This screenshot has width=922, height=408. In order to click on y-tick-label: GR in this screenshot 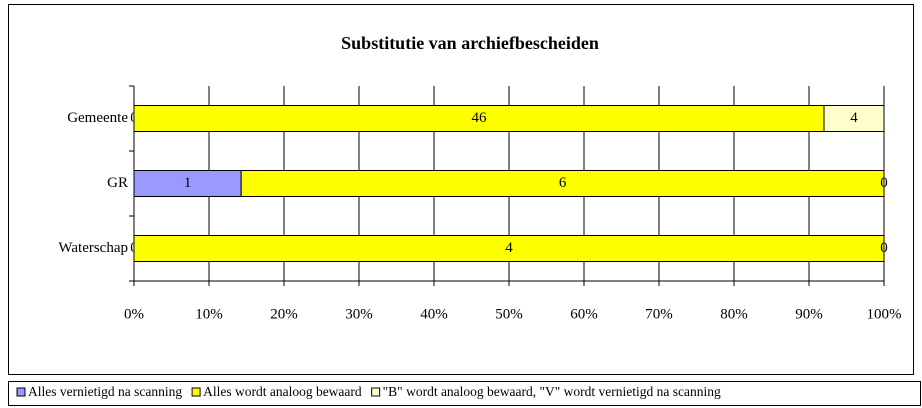, I will do `click(117, 183)`.